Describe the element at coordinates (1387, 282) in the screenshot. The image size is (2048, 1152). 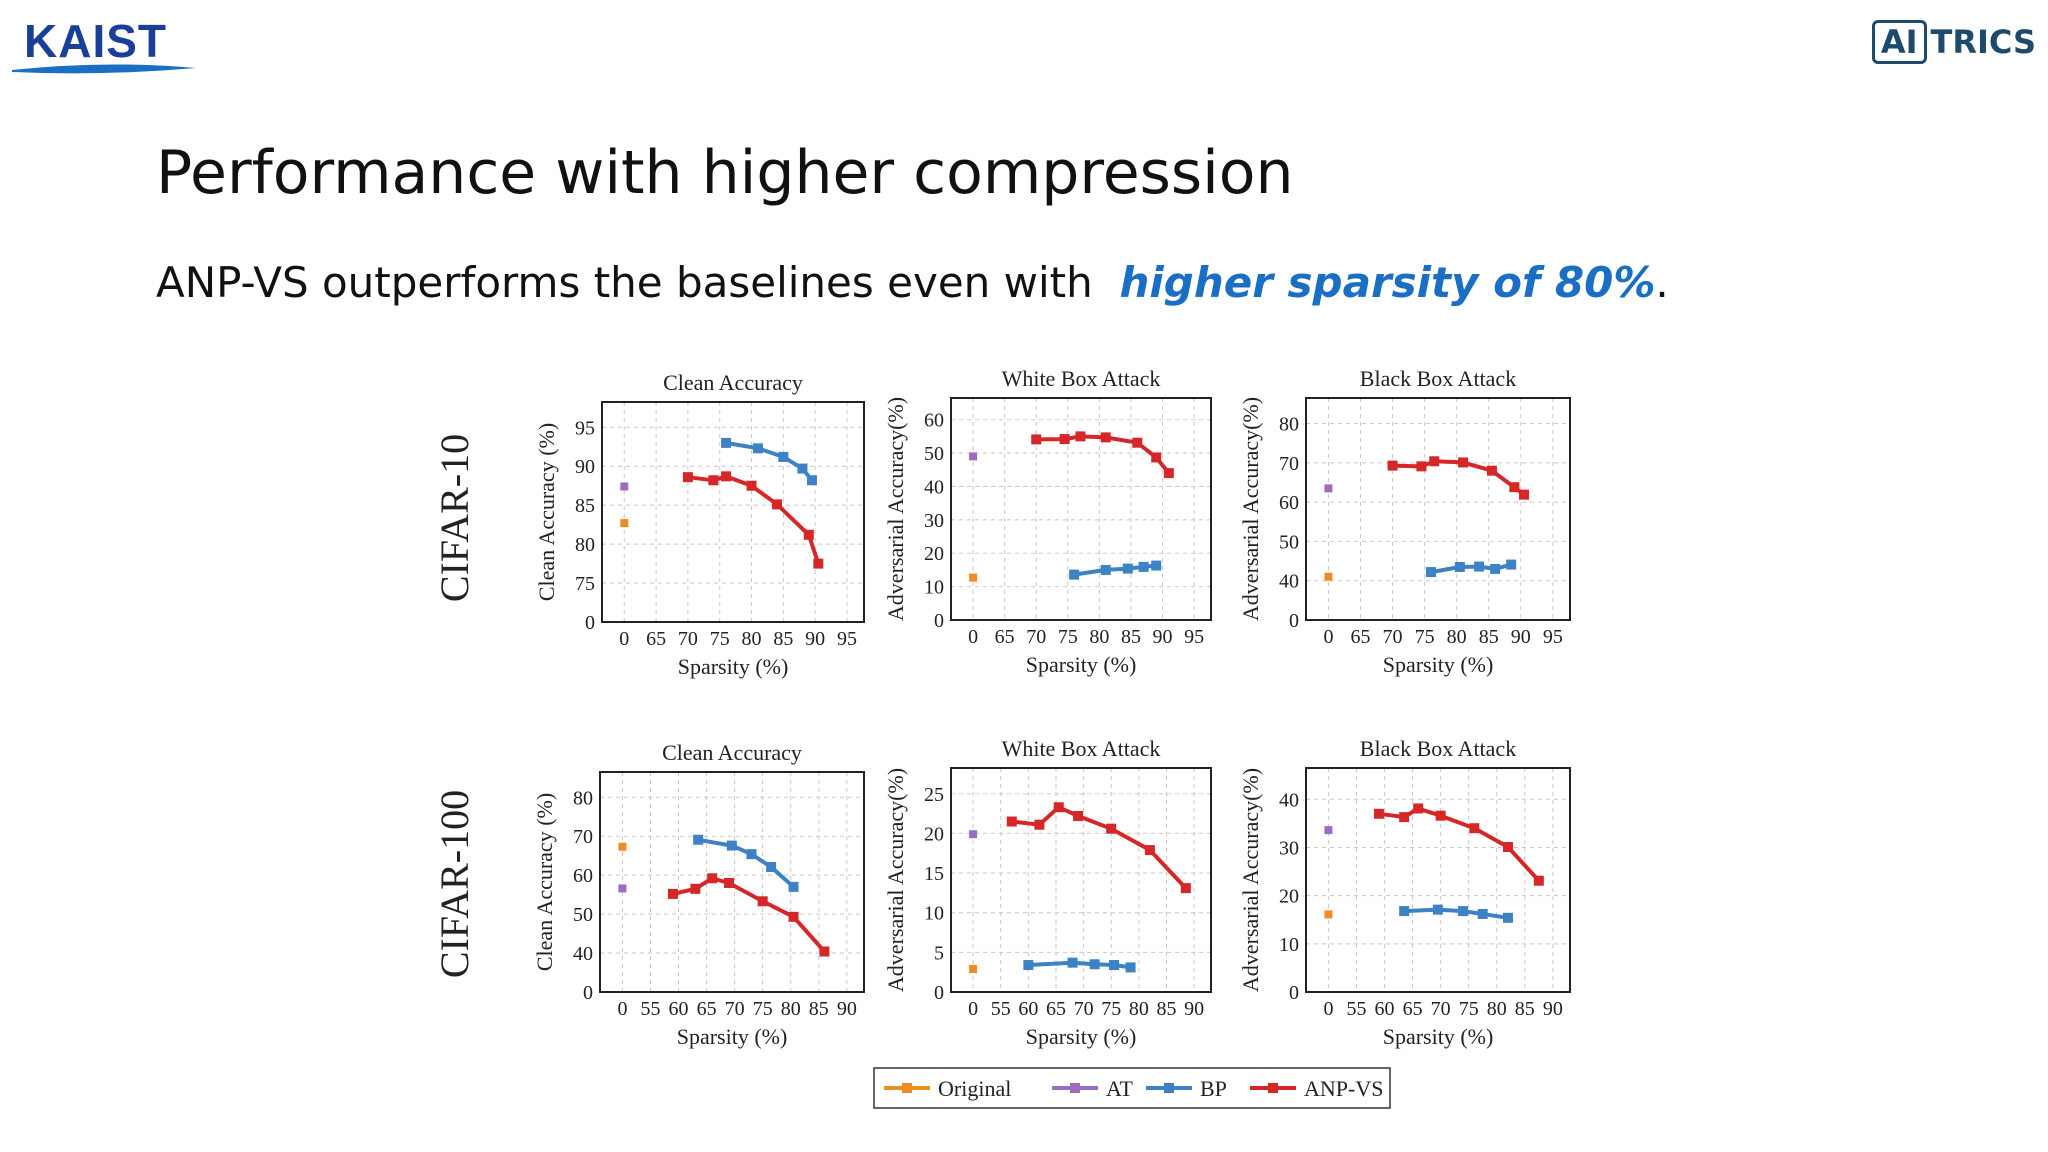
I see `subtitle-highlight: higher sparsity of 80%` at that location.